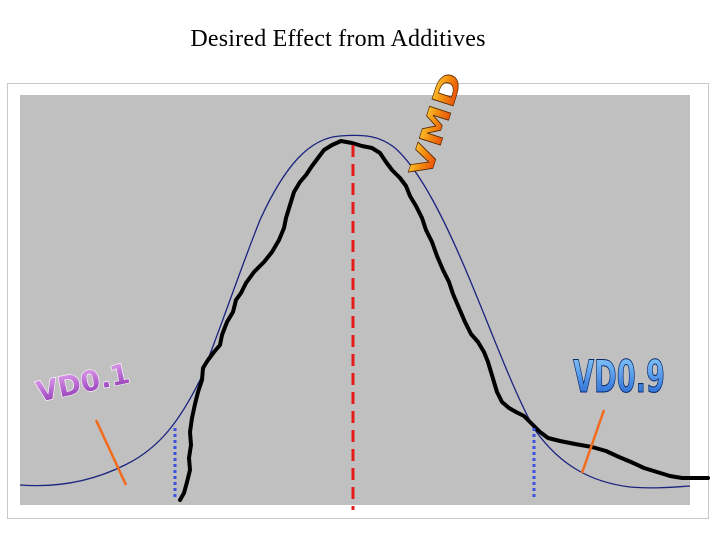  Describe the element at coordinates (593, 441) in the screenshot. I see `vd09-pointer-line` at that location.